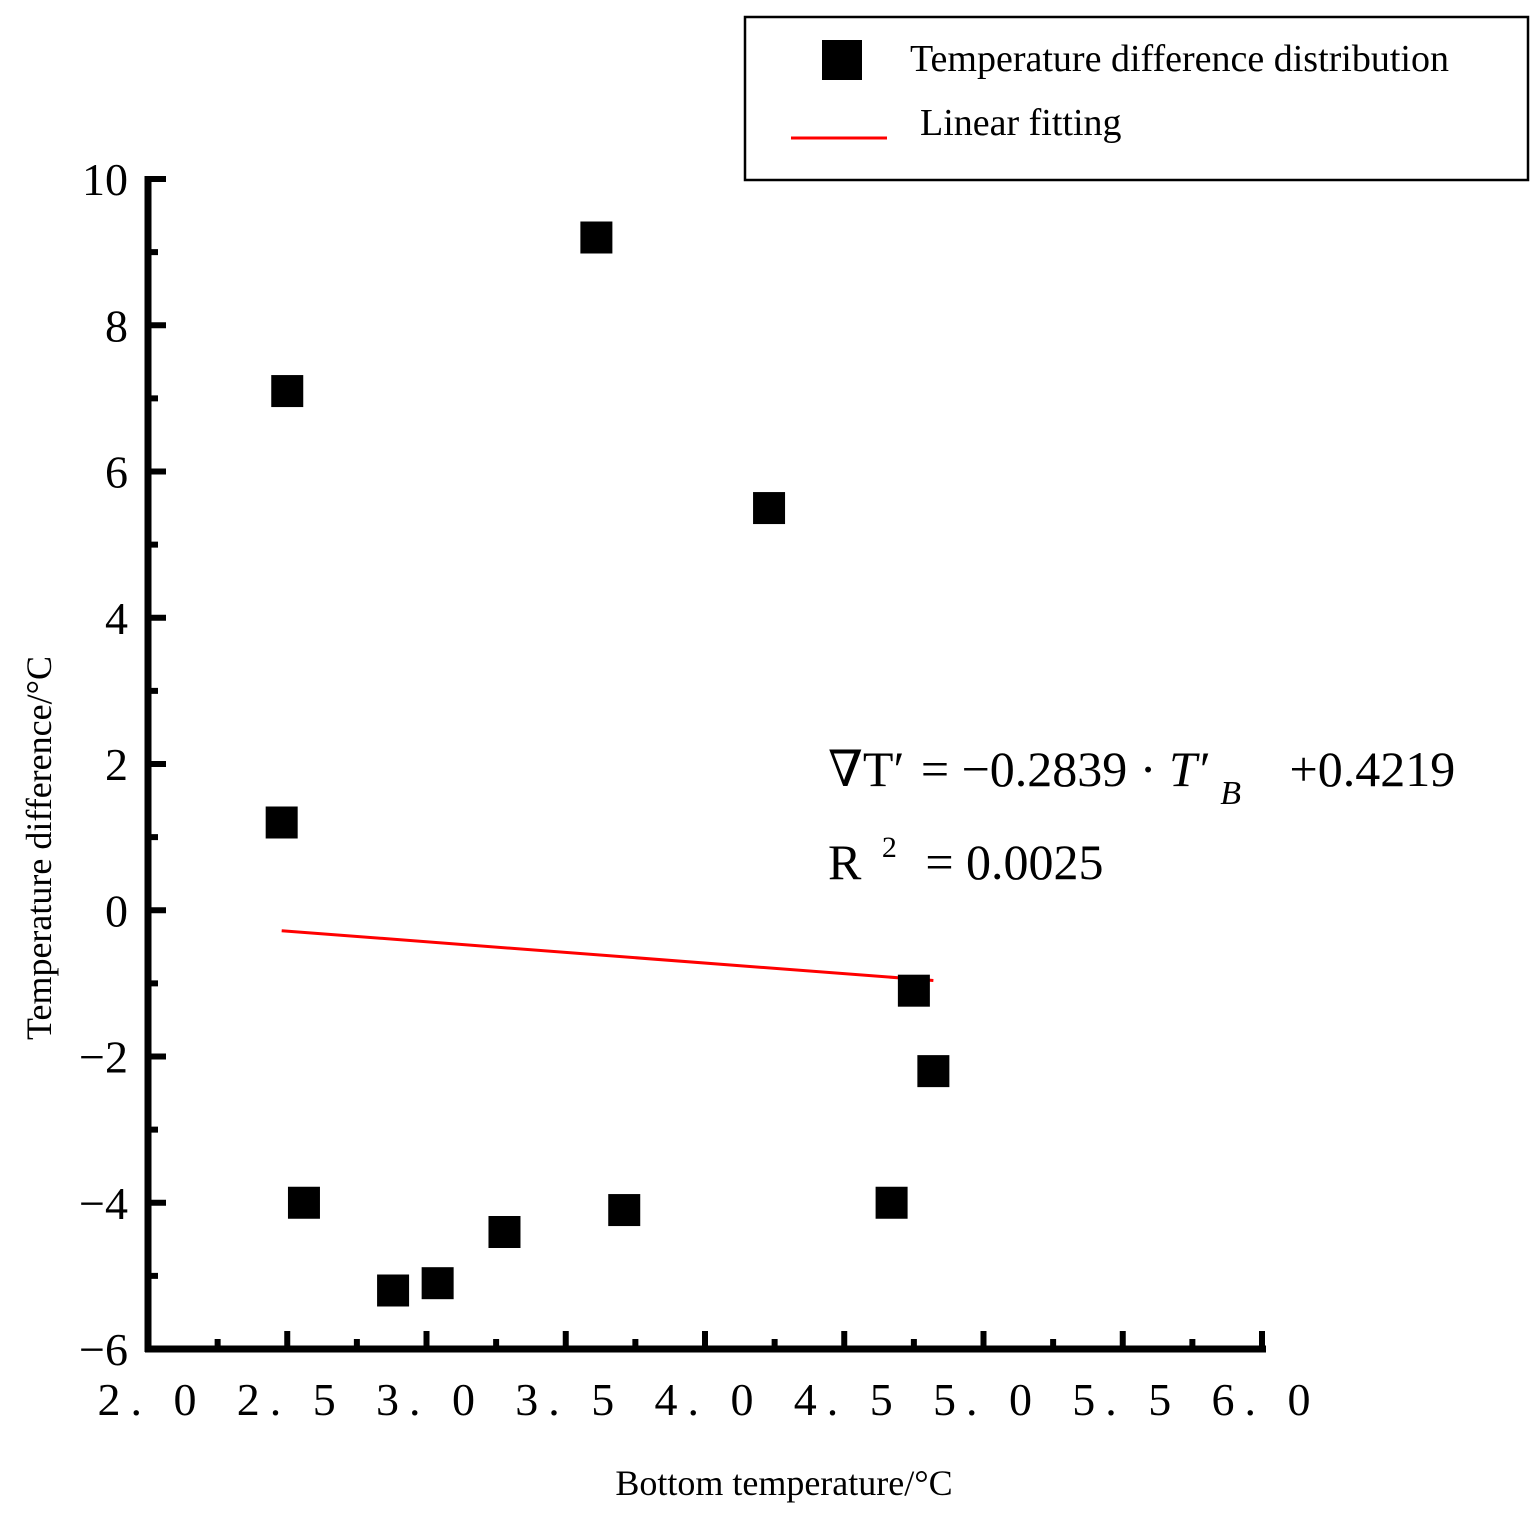 This screenshot has height=1525, width=1539. I want to click on y-tick-label: 6, so click(116, 472).